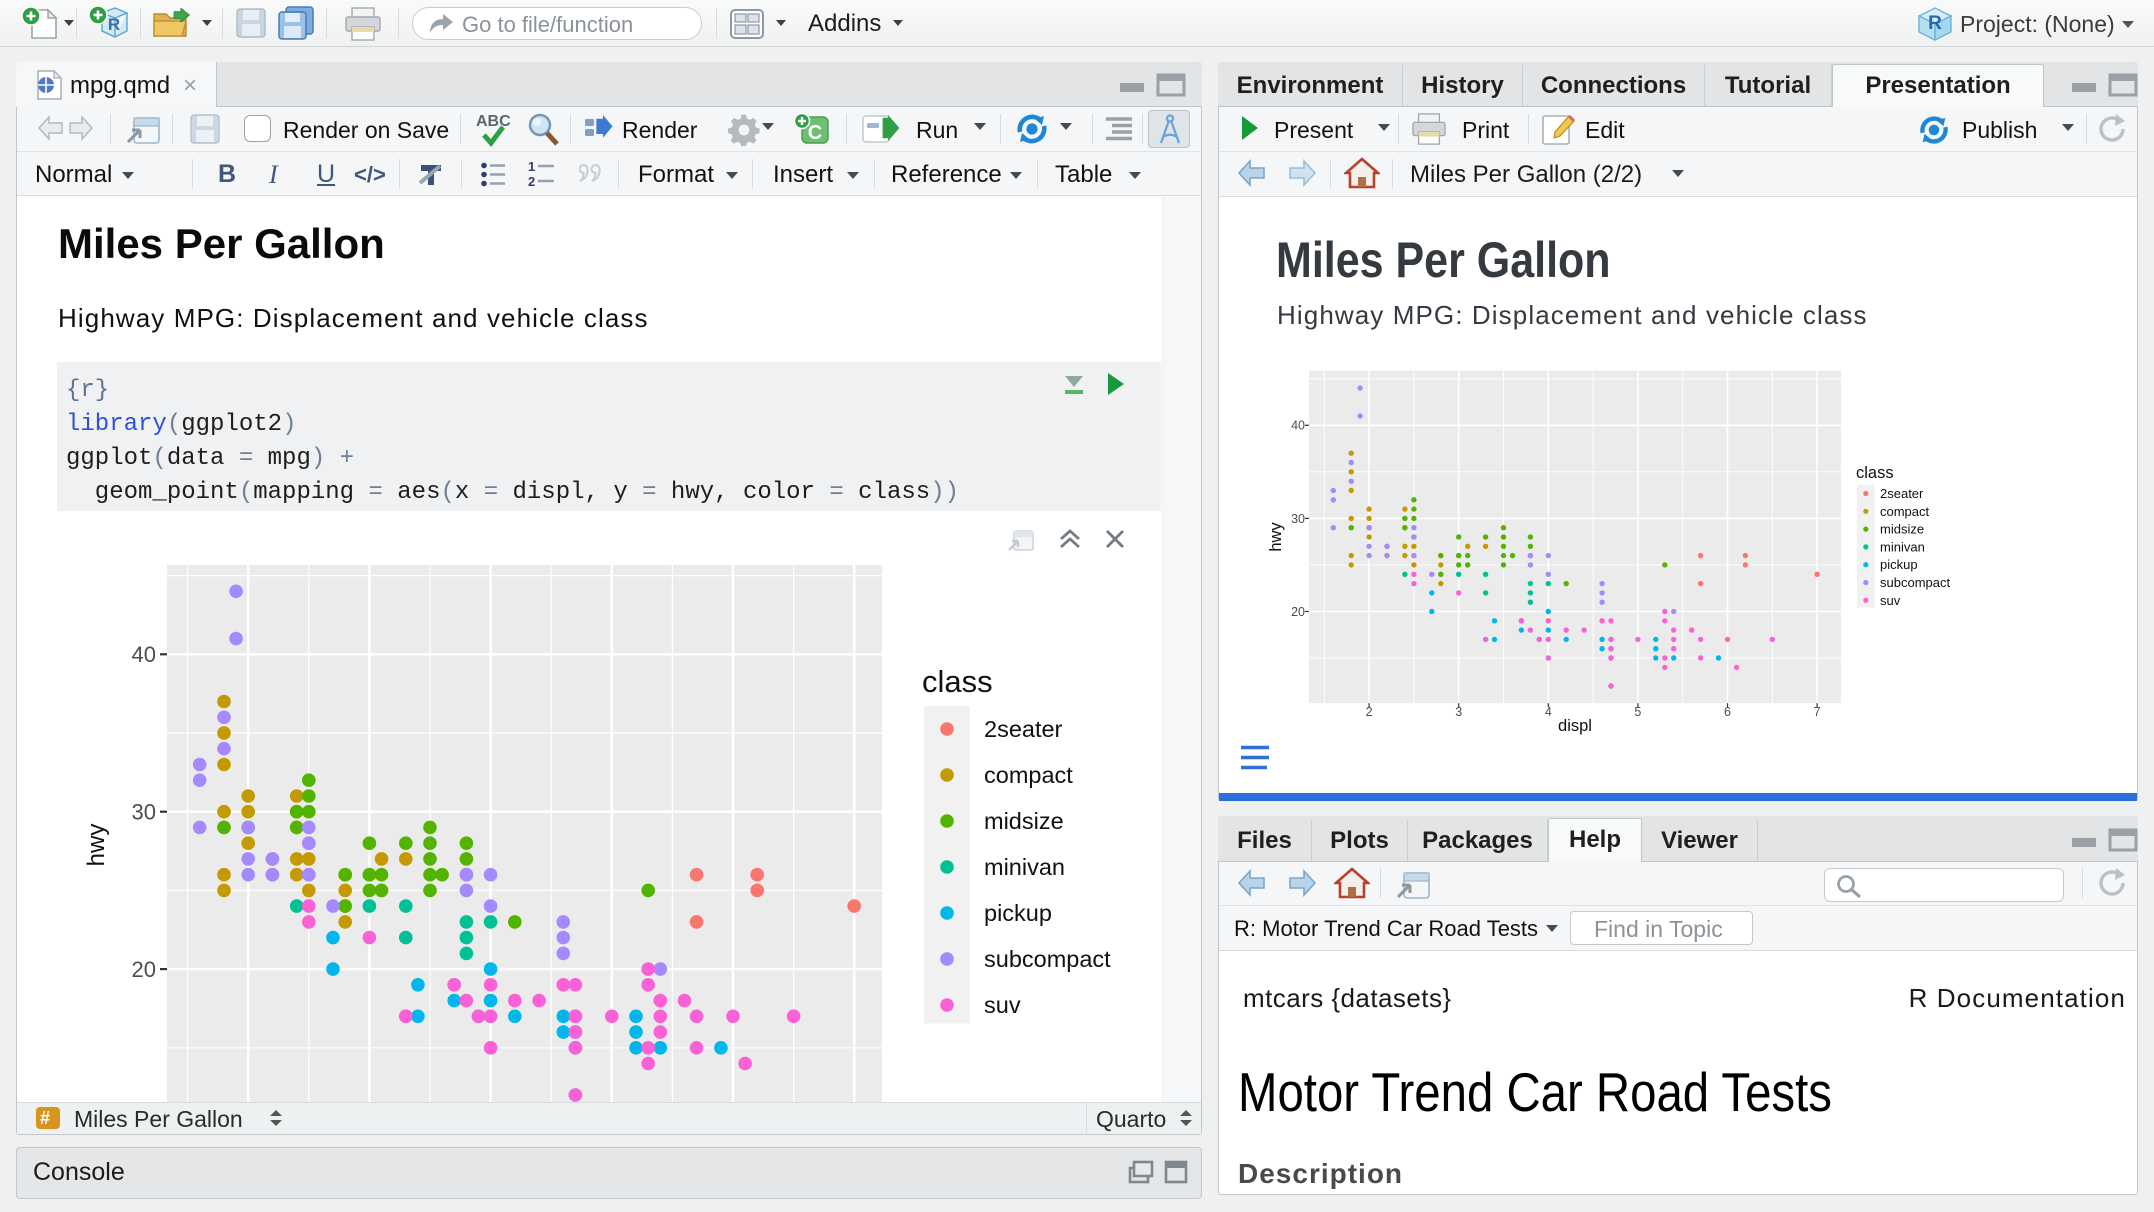 This screenshot has width=2154, height=1212. What do you see at coordinates (1458, 712) in the screenshot?
I see `svg-text: 3` at bounding box center [1458, 712].